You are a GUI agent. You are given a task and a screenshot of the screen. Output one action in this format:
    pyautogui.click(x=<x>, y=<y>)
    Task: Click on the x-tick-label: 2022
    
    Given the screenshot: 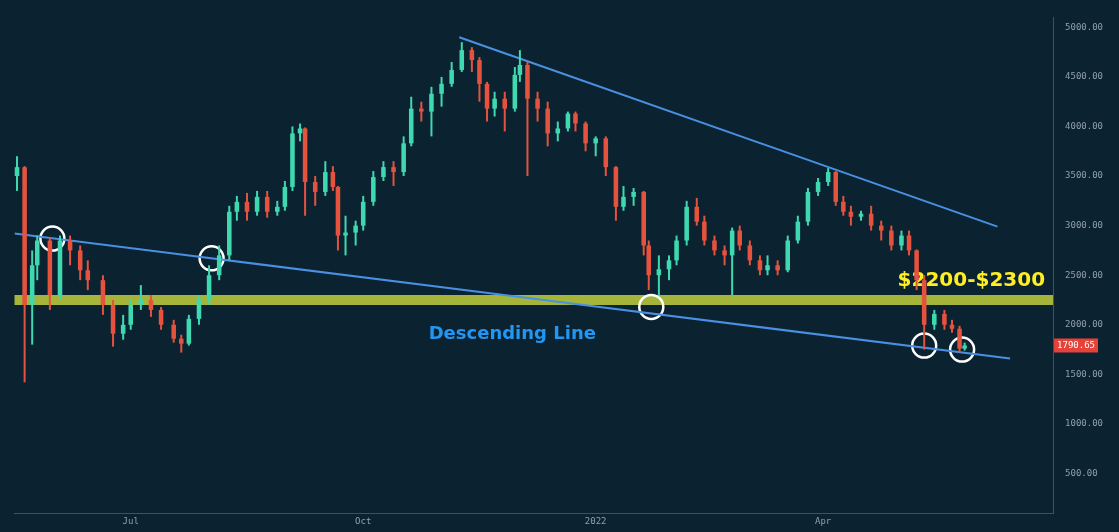 What is the action you would take?
    pyautogui.click(x=595, y=520)
    